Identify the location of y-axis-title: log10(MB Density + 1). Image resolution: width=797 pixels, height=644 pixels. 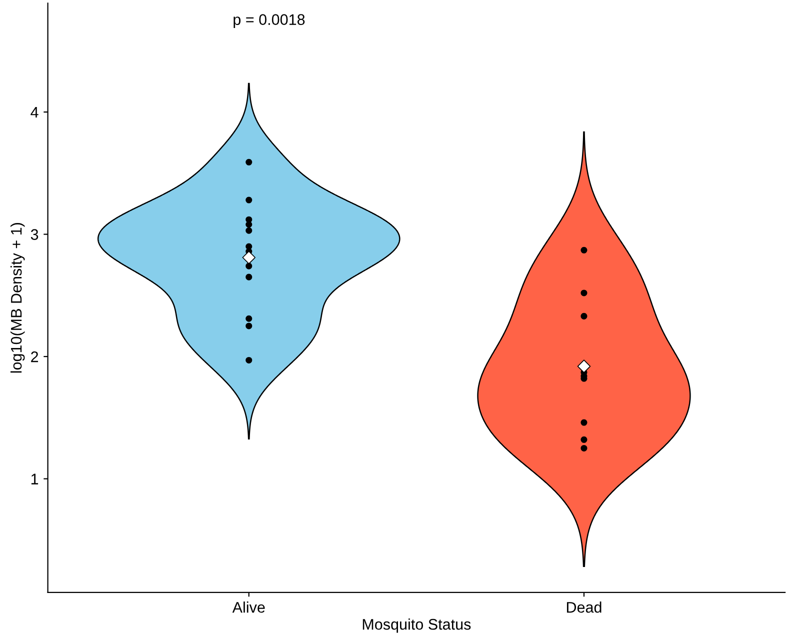
(17, 298).